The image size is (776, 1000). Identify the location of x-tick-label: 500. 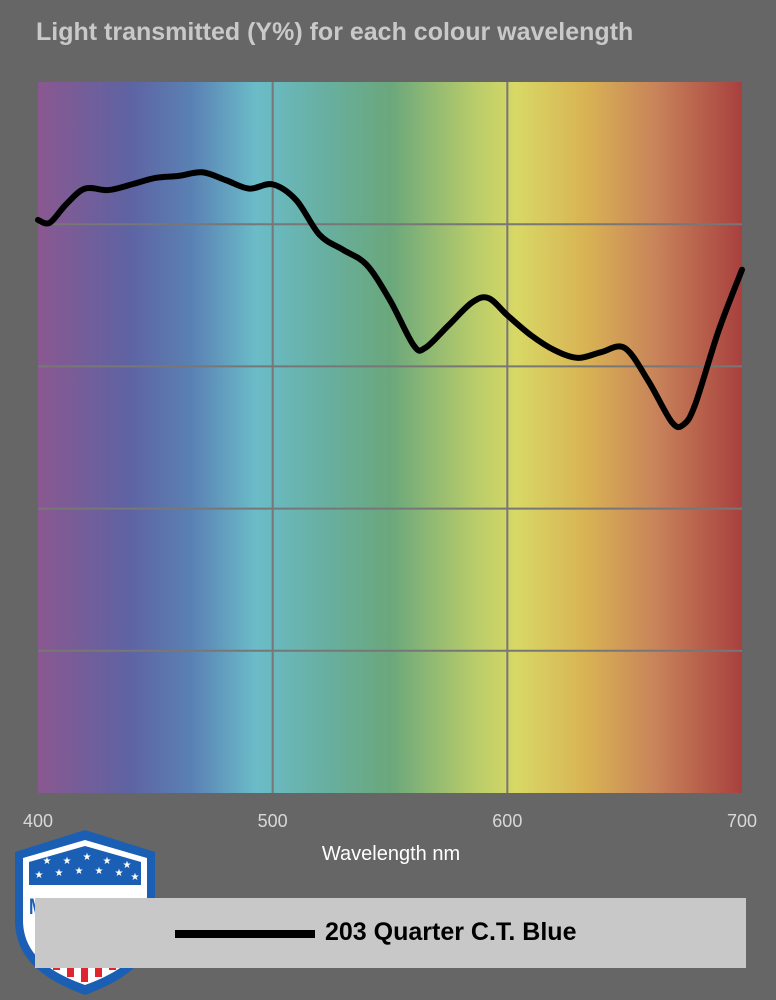
(273, 821).